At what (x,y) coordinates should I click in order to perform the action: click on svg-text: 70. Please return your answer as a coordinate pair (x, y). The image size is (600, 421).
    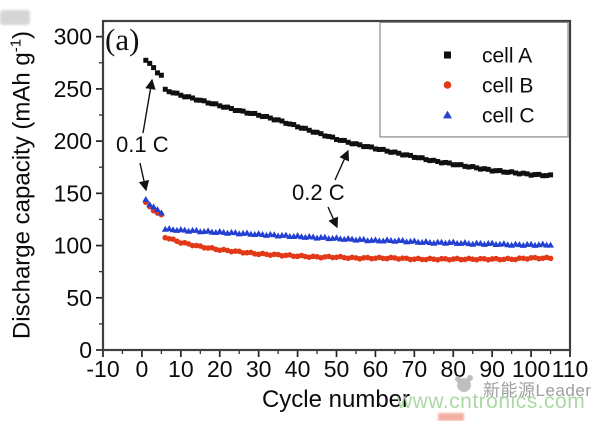
    Looking at the image, I should click on (415, 369).